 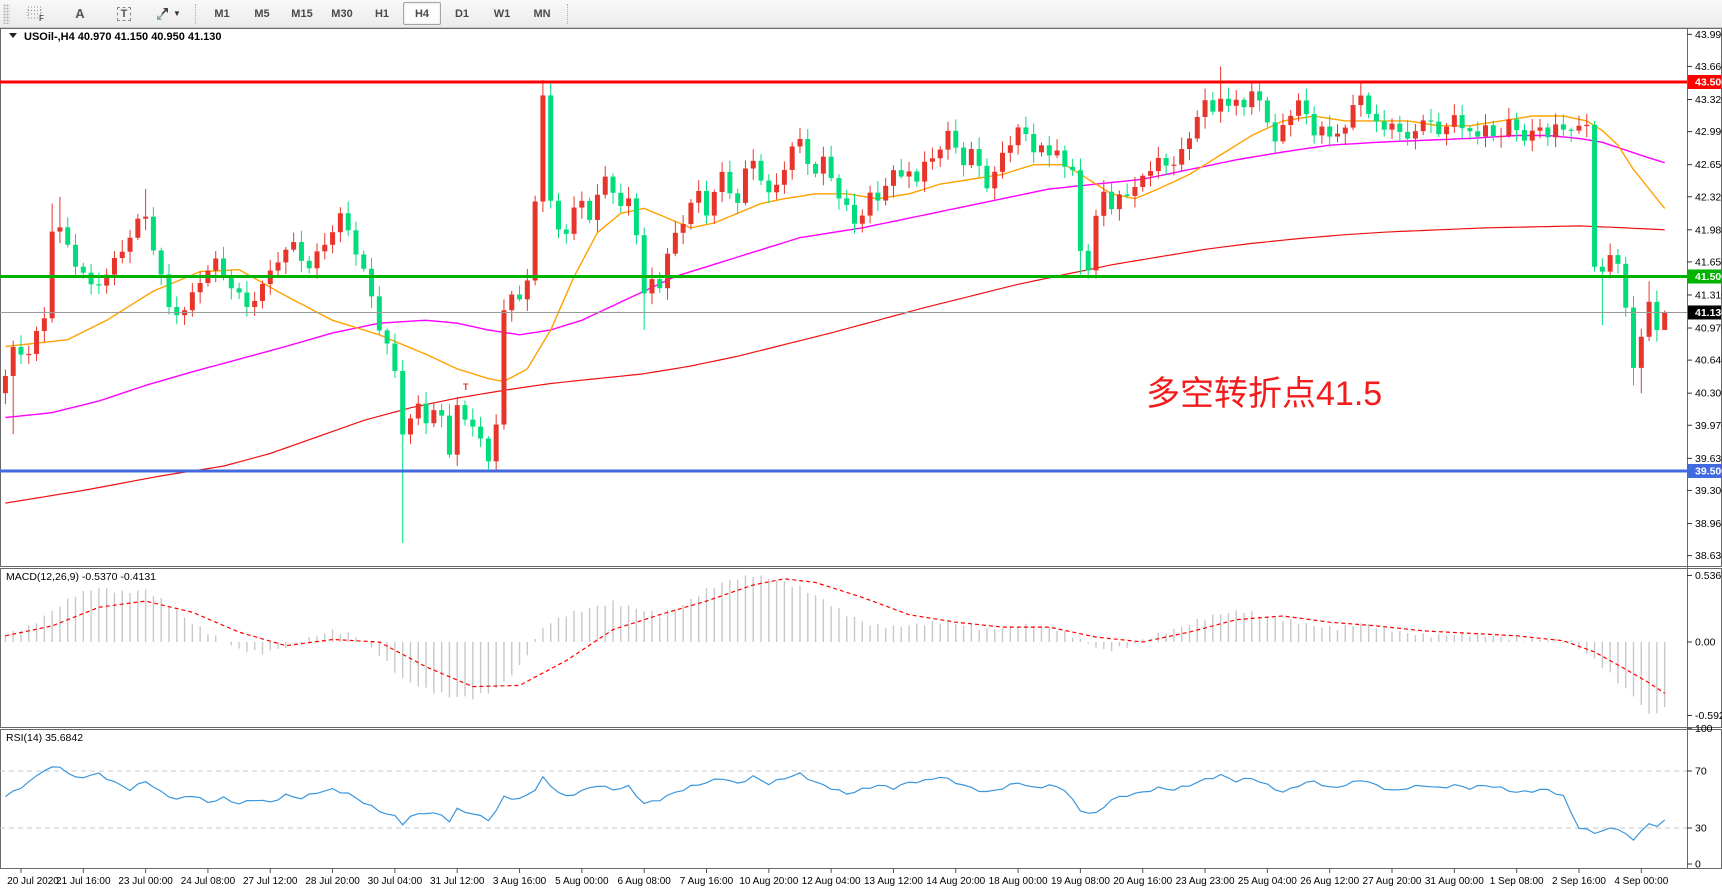 I want to click on timeframe-button-m1: M1, so click(x=222, y=13).